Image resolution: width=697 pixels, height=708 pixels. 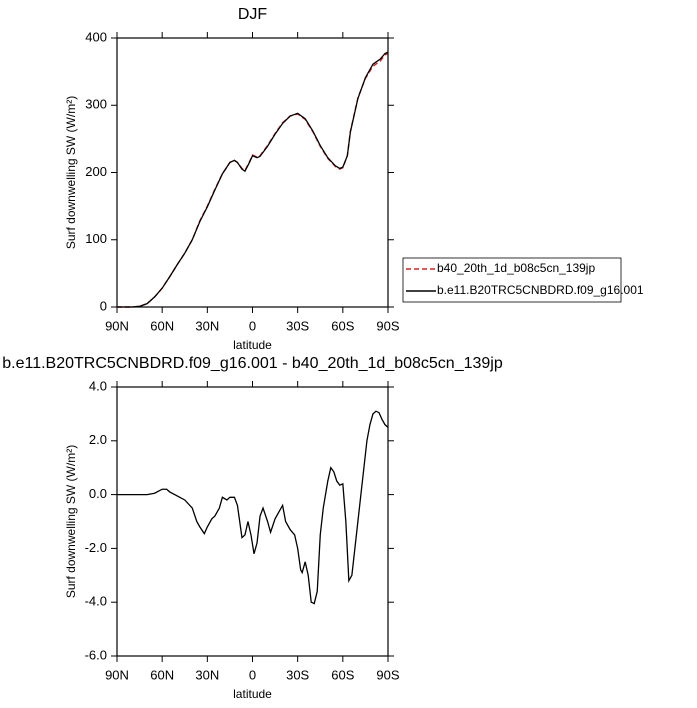 What do you see at coordinates (103, 305) in the screenshot?
I see `y-tick-label: 0` at bounding box center [103, 305].